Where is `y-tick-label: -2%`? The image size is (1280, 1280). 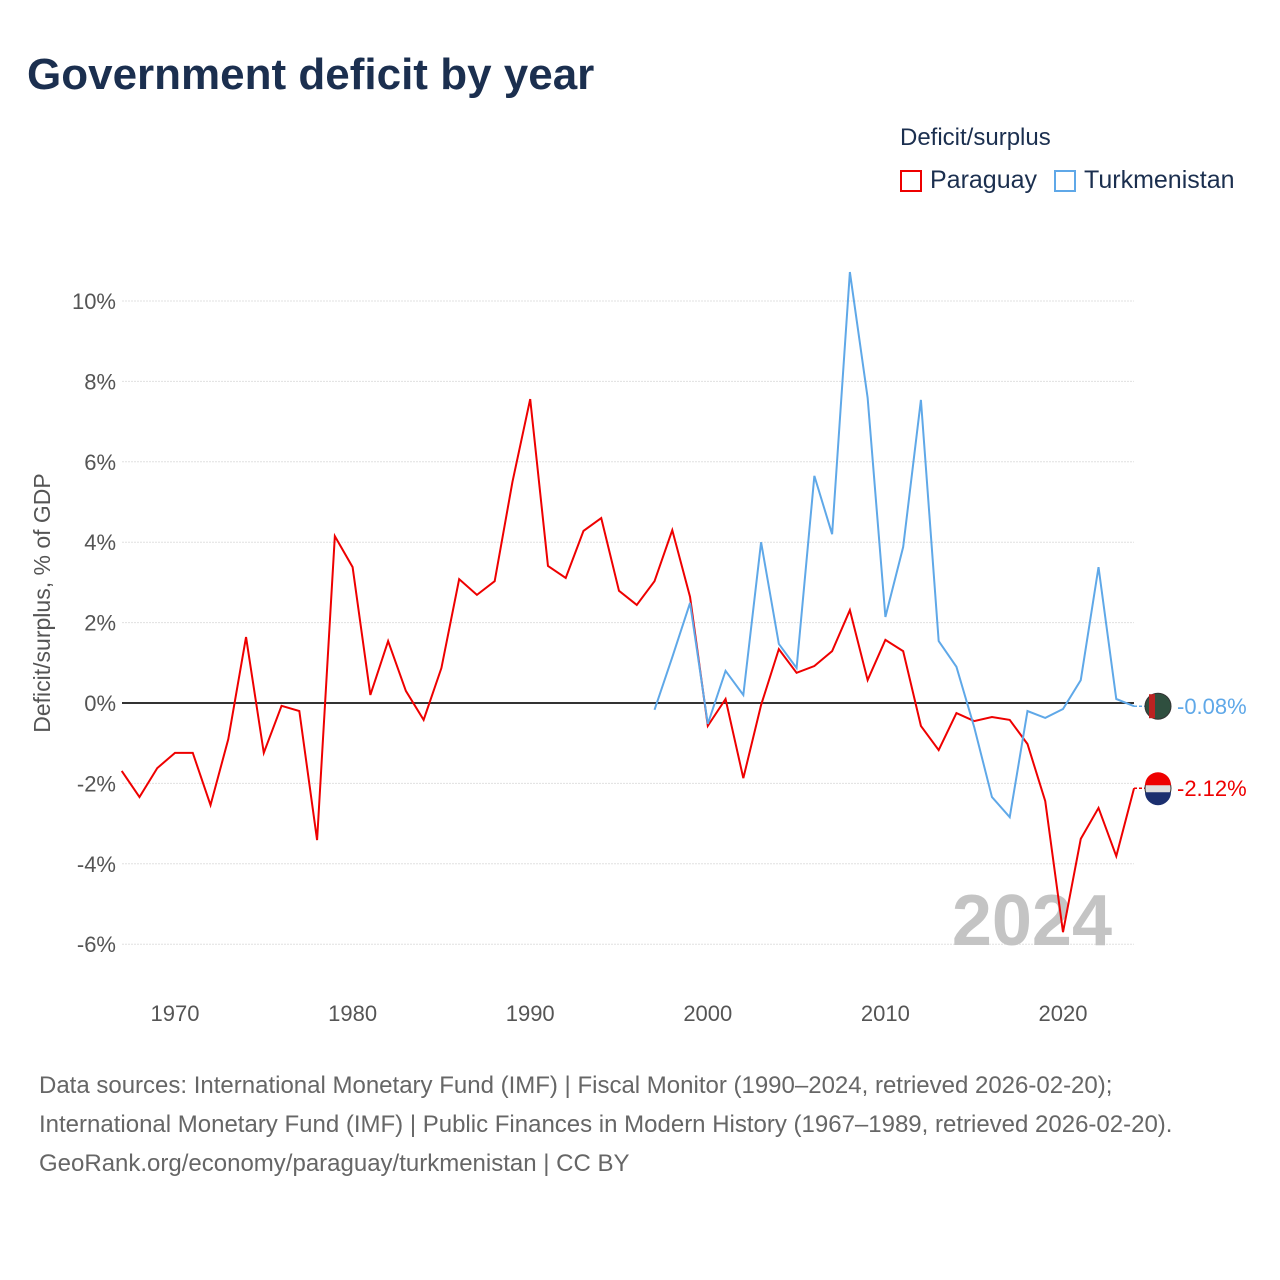
y-tick-label: -2% is located at coordinates (96, 783).